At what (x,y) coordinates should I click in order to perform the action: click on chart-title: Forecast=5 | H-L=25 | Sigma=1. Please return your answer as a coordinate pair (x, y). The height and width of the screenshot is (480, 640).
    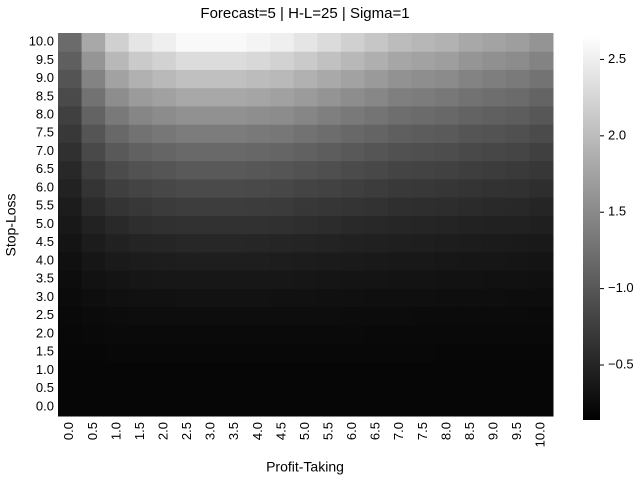
    Looking at the image, I should click on (304, 13).